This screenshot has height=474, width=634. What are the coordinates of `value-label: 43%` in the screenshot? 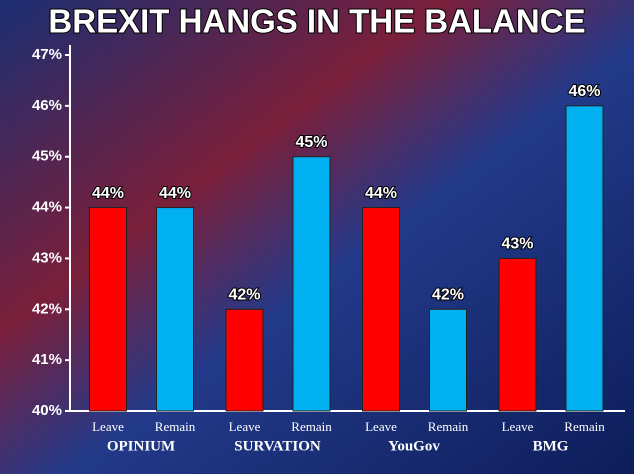 It's located at (517, 244).